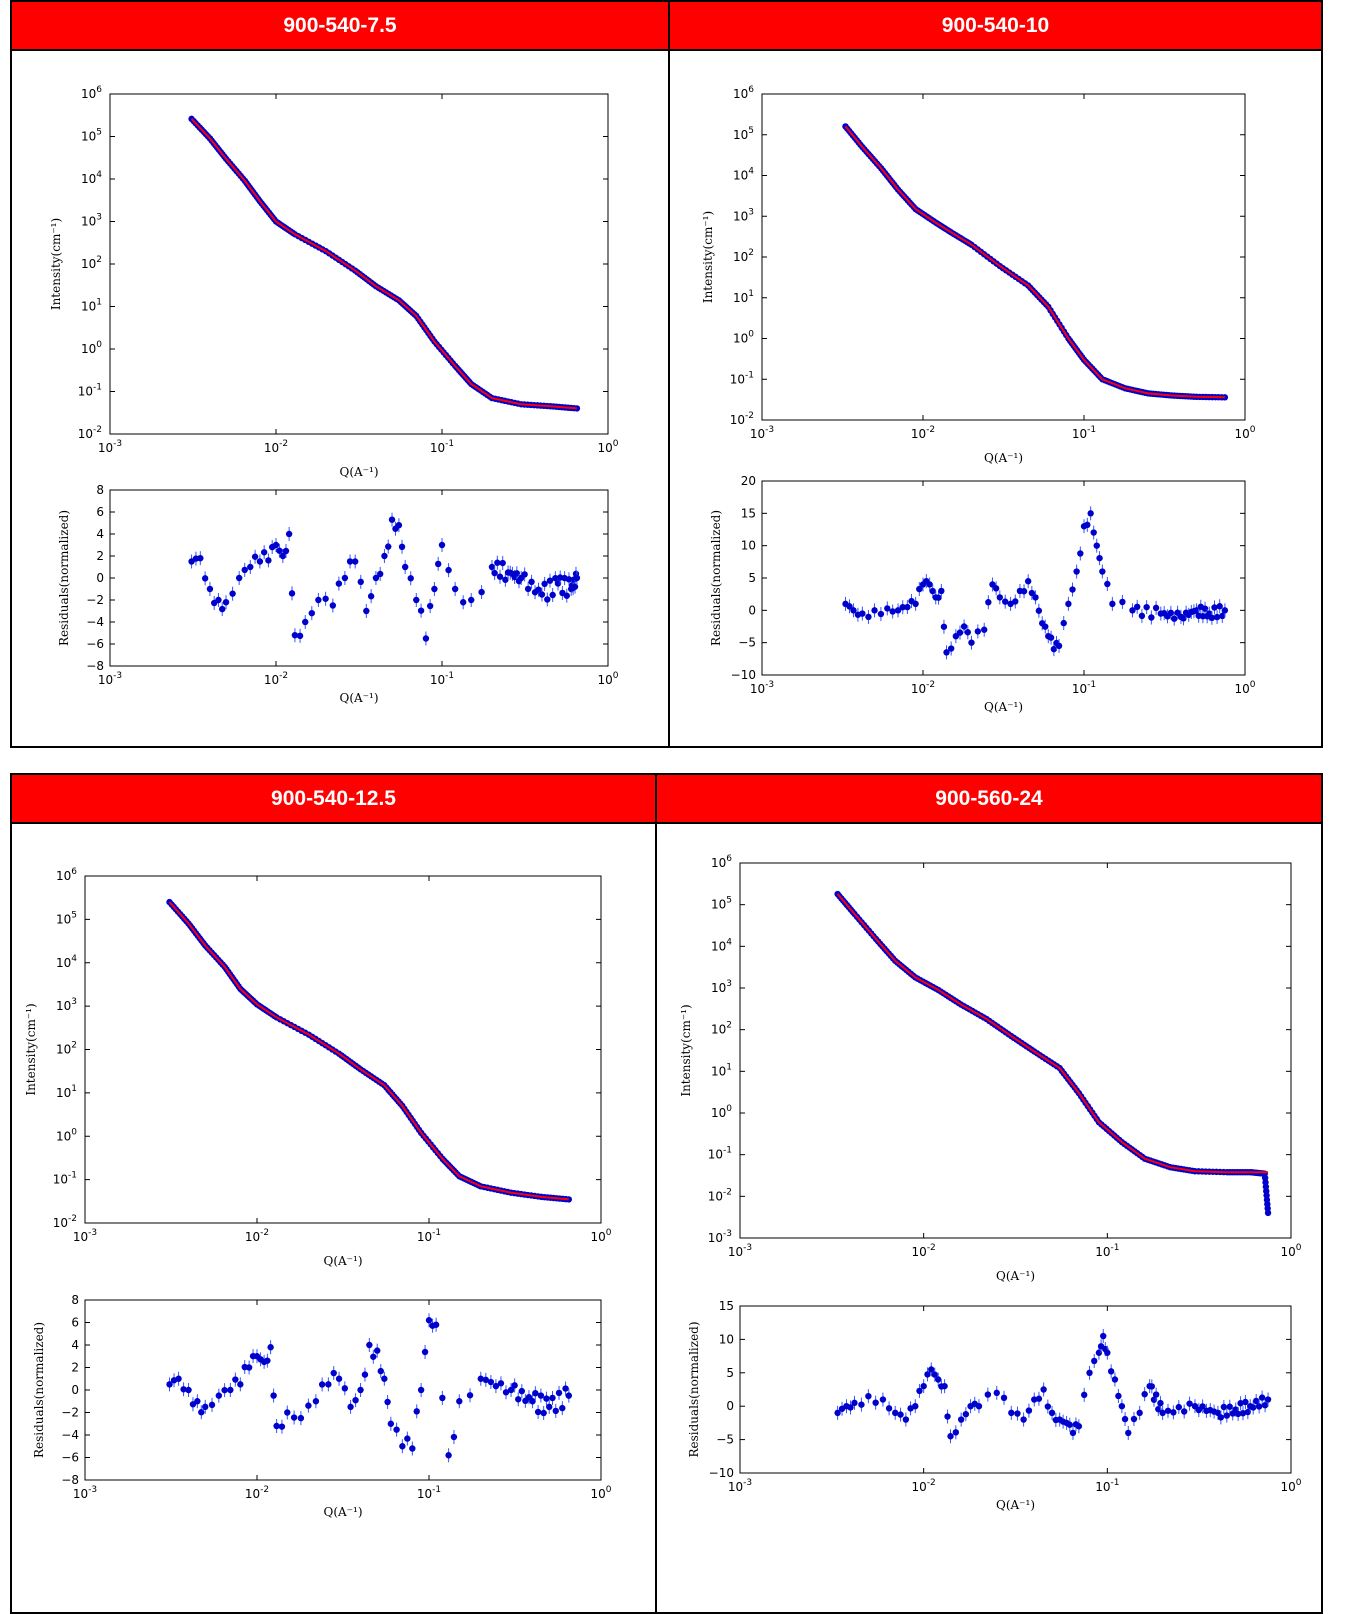  What do you see at coordinates (110, 447) in the screenshot?
I see `x-tick-label: 10⁻³` at bounding box center [110, 447].